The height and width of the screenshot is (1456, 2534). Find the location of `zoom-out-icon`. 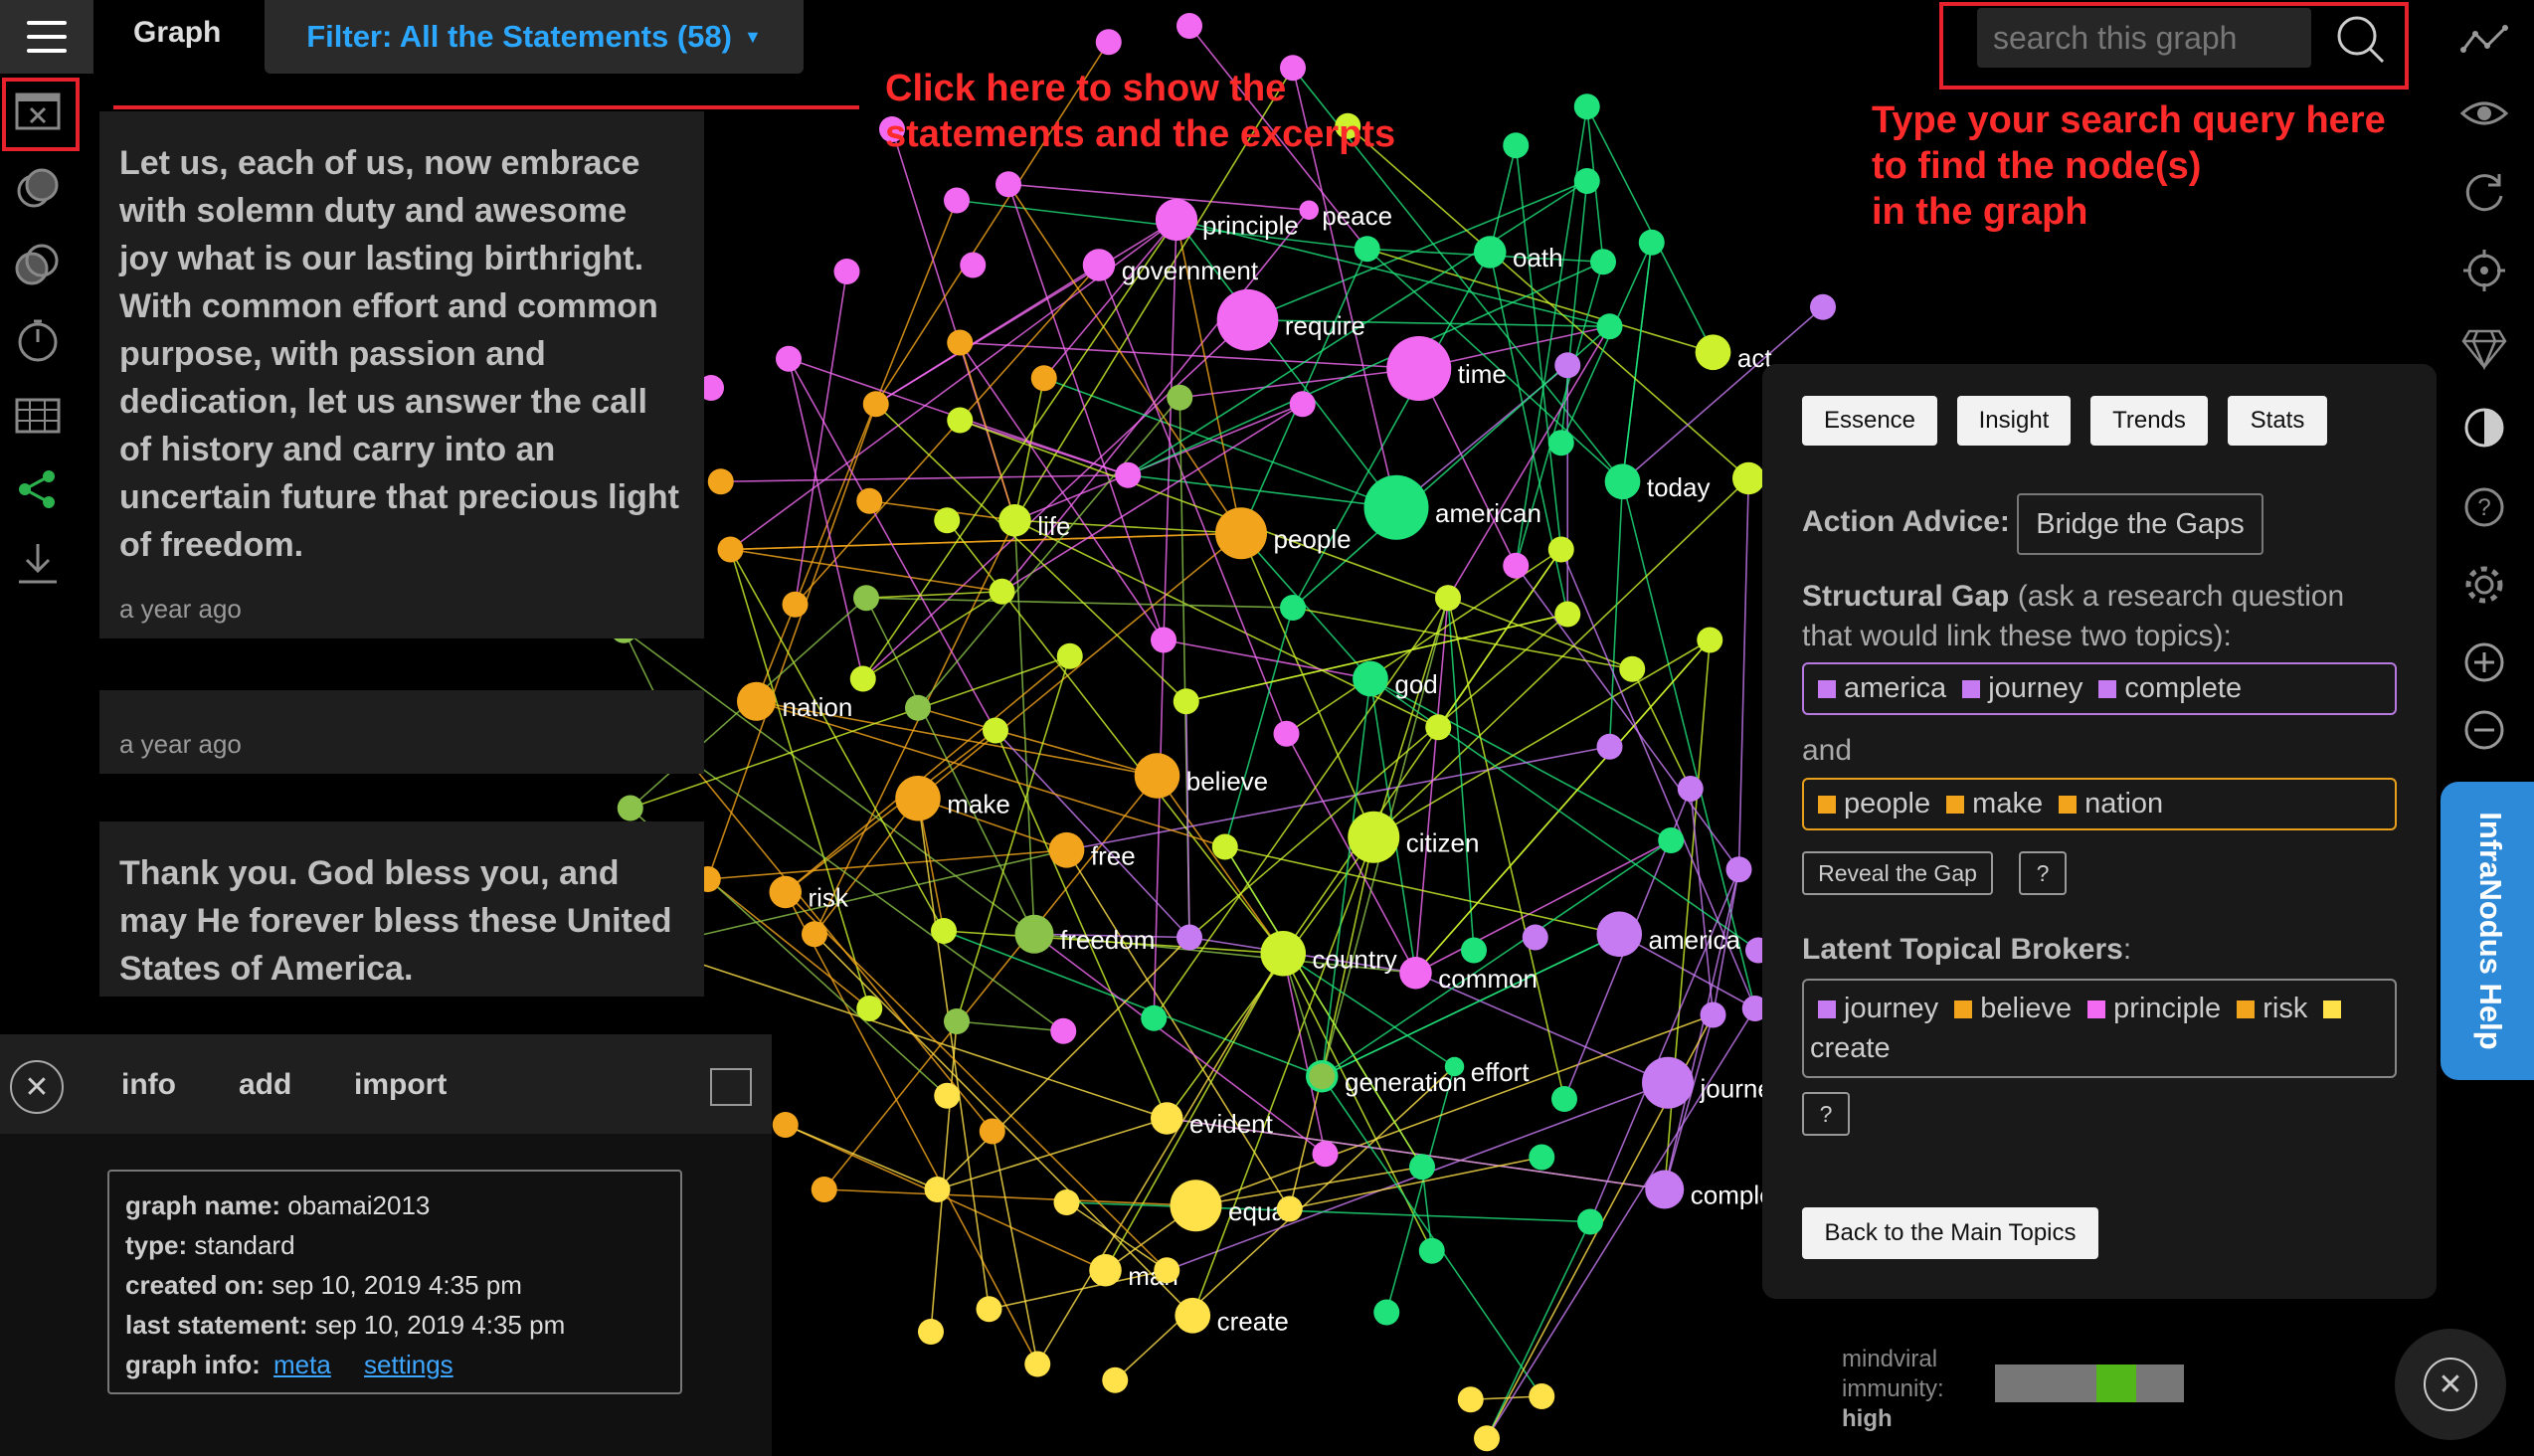

zoom-out-icon is located at coordinates (2484, 730).